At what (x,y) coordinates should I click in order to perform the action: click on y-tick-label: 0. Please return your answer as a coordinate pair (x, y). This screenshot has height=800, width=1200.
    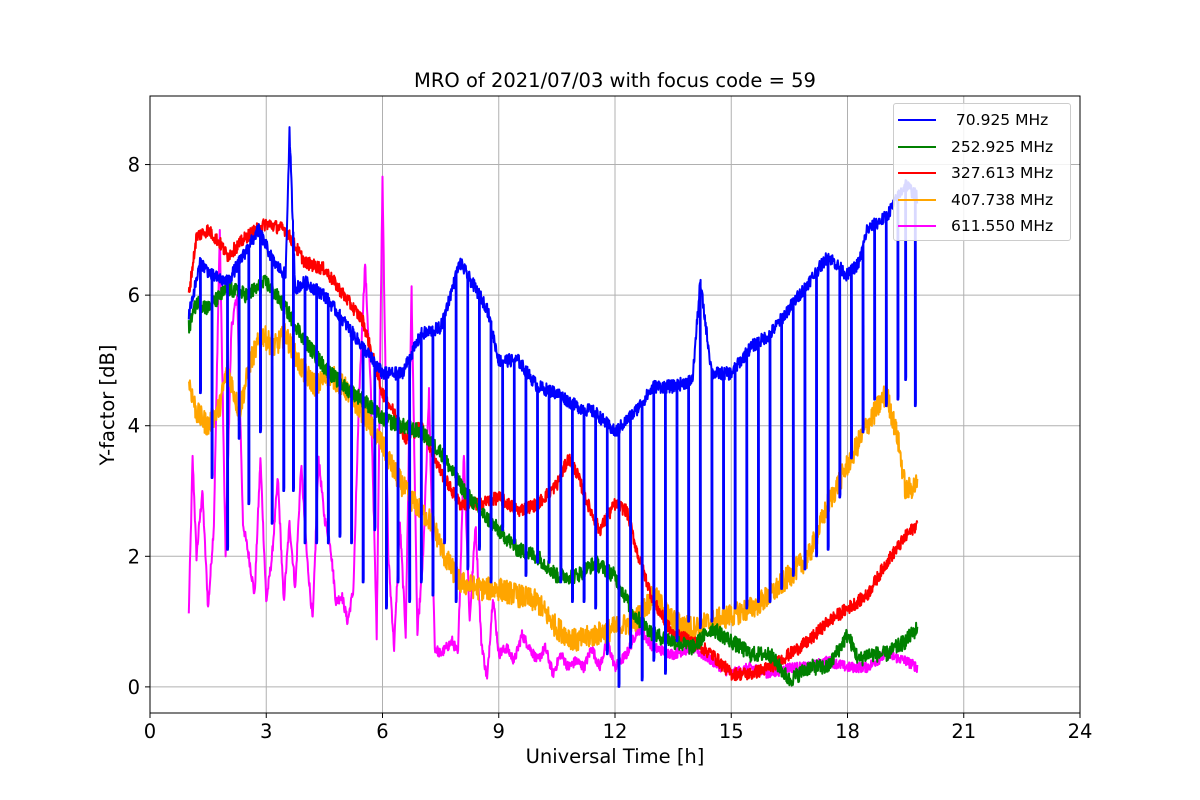
    Looking at the image, I should click on (134, 687).